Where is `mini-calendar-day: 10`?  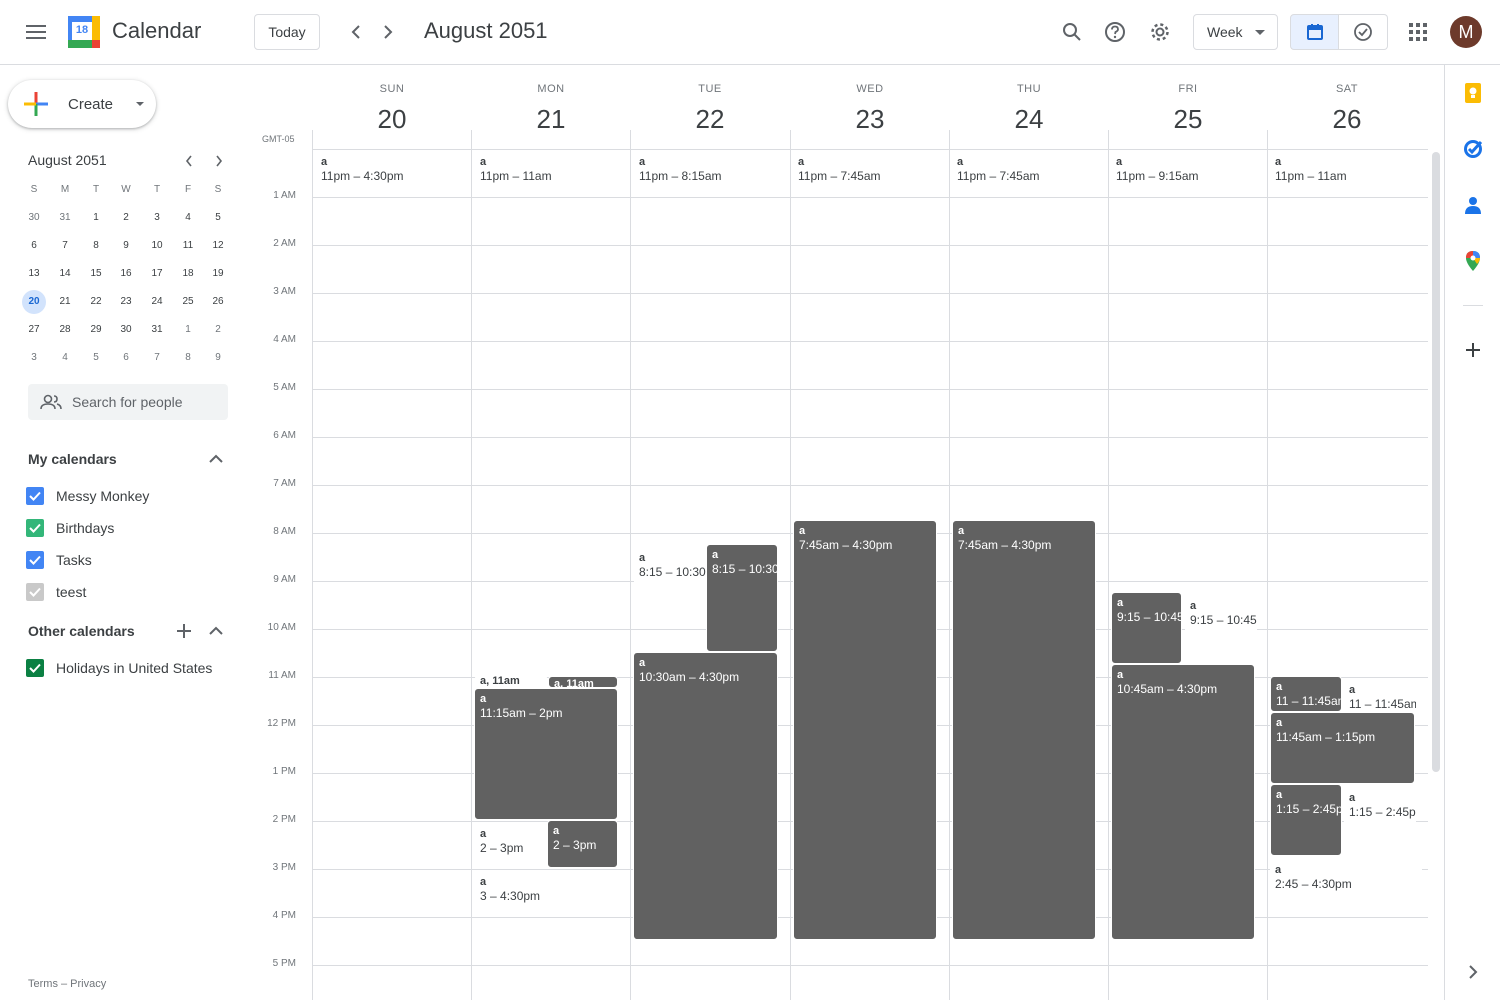 mini-calendar-day: 10 is located at coordinates (157, 246).